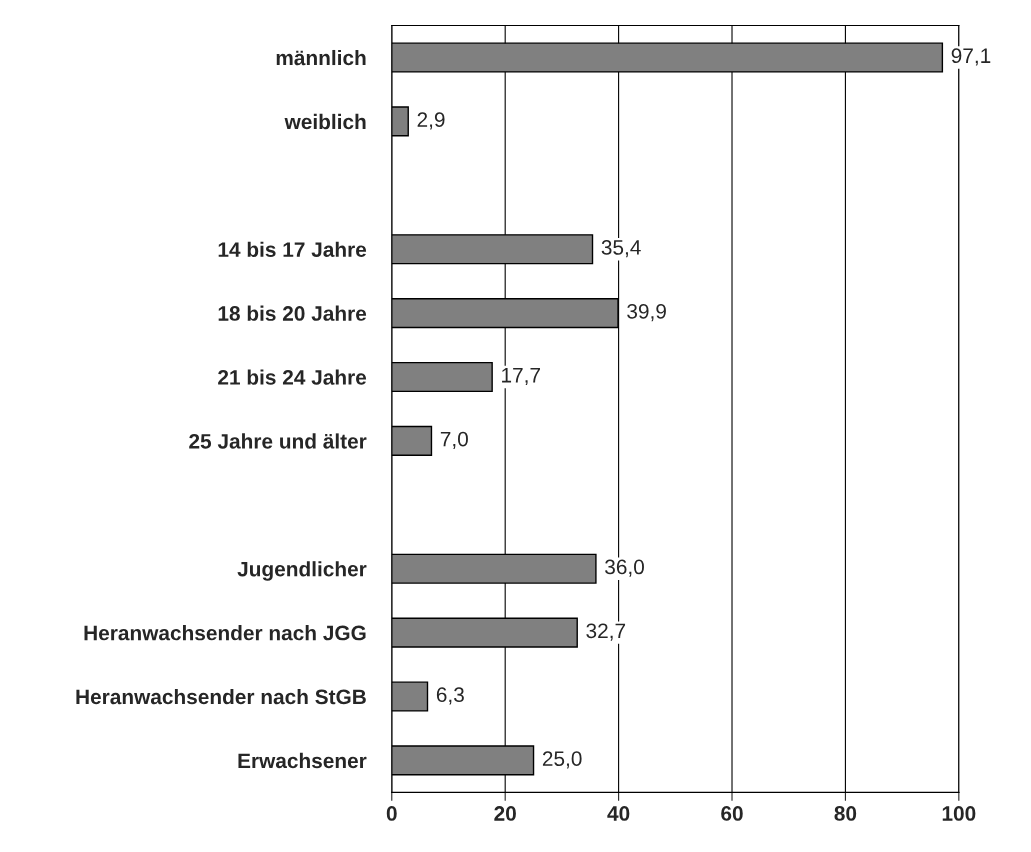  What do you see at coordinates (302, 571) in the screenshot?
I see `y-tick-label: Jugendlicher` at bounding box center [302, 571].